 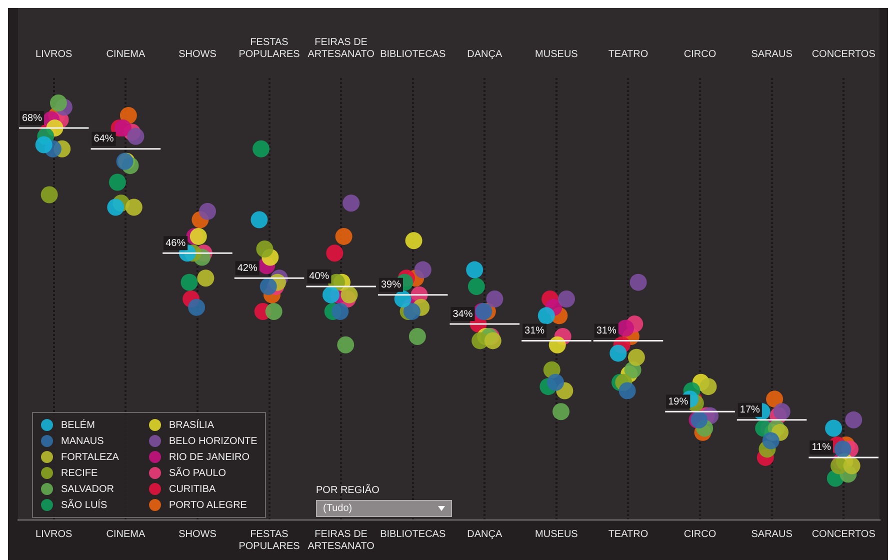 What do you see at coordinates (32, 118) in the screenshot?
I see `annotation: 68%` at bounding box center [32, 118].